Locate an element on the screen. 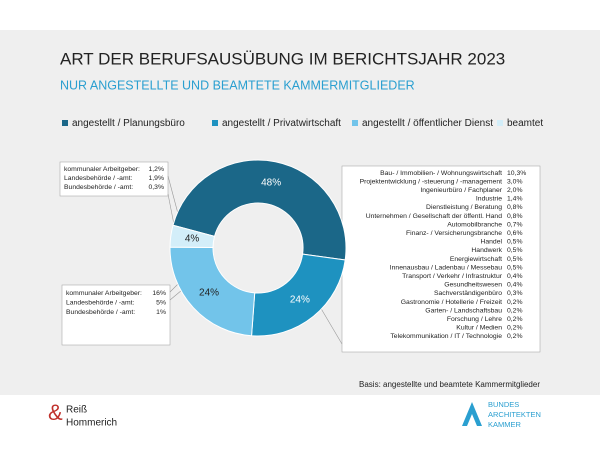 The width and height of the screenshot is (600, 455). annotation-label: Gastronomie / Hotellerie / Freizeit is located at coordinates (451, 302).